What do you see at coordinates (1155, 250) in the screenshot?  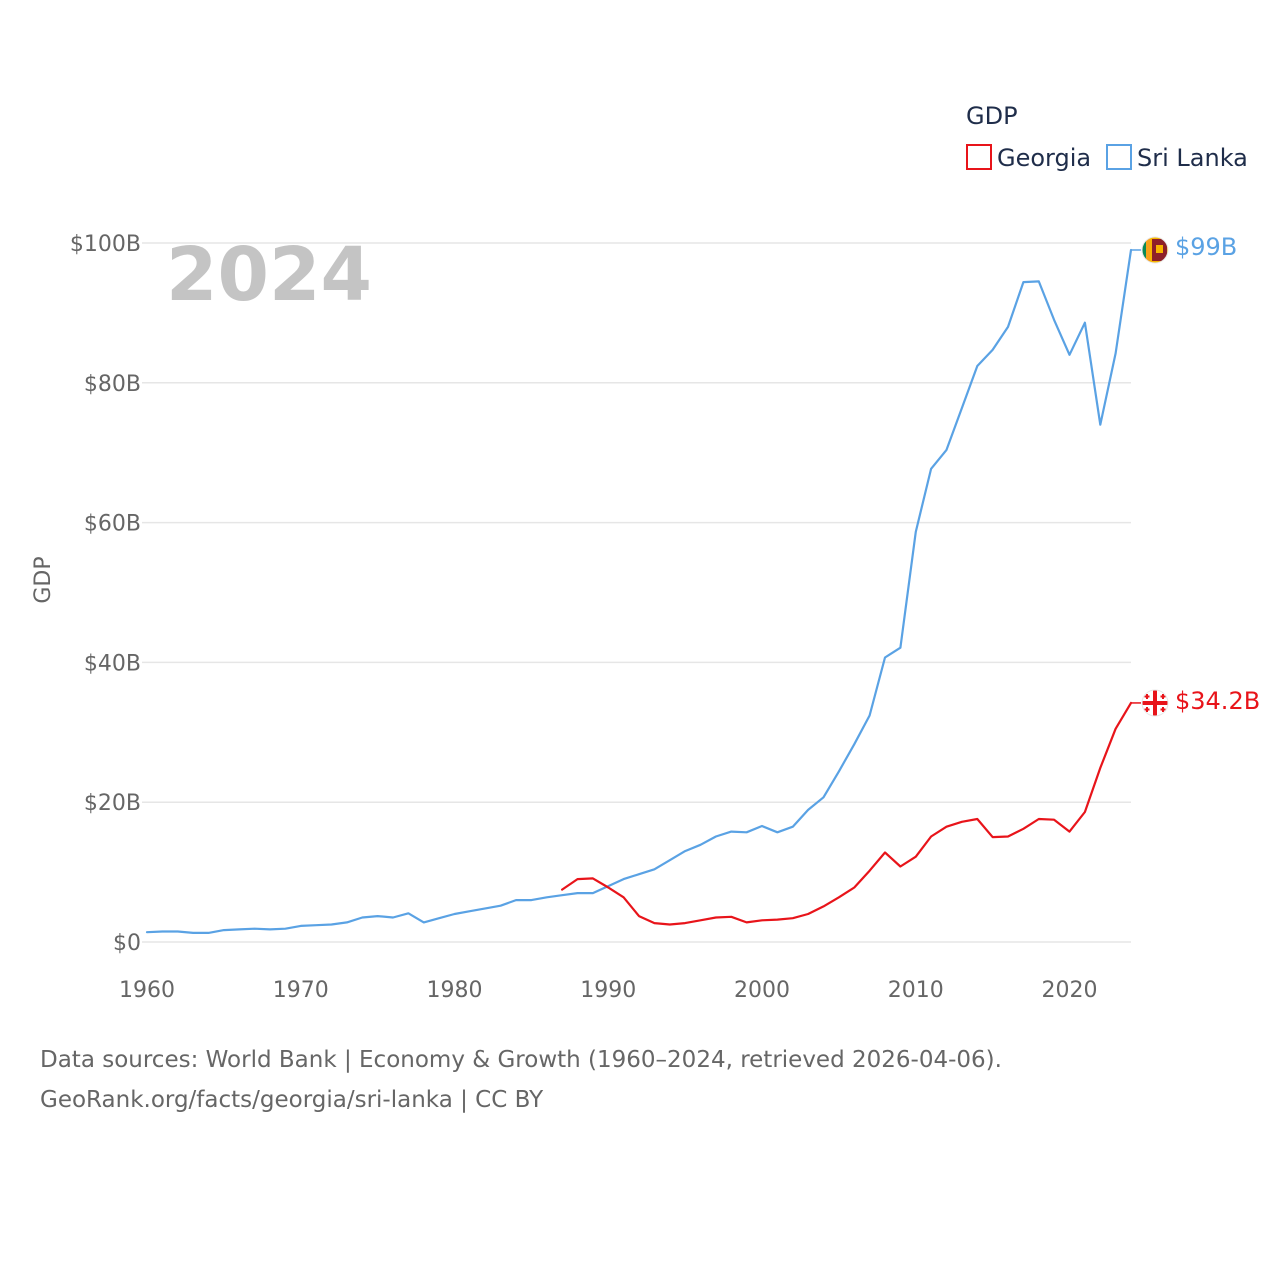 I see `sri-lanka-flag-icon` at bounding box center [1155, 250].